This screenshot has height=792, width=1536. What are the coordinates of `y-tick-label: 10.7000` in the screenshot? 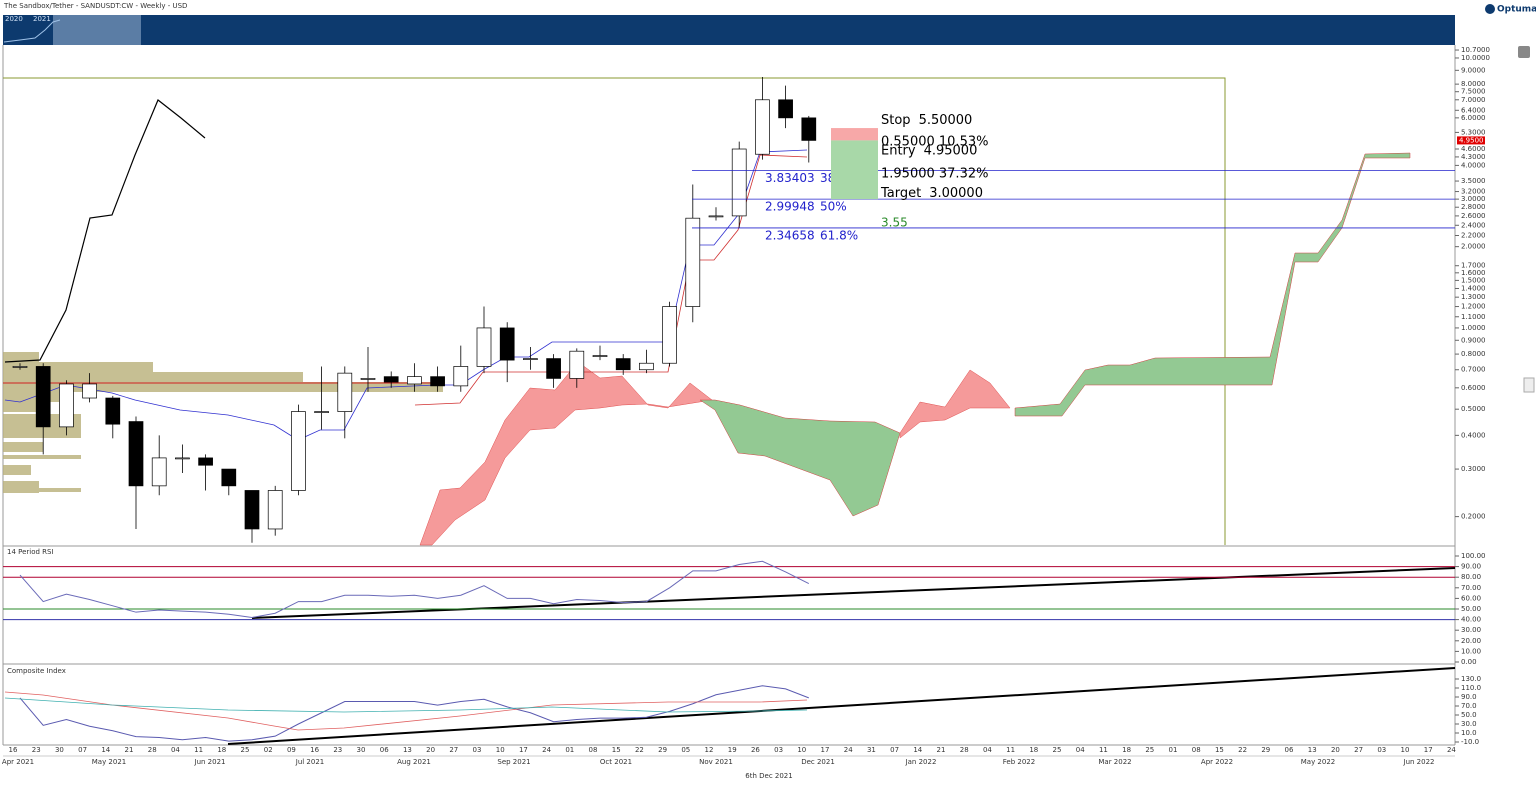 It's located at (1475, 50).